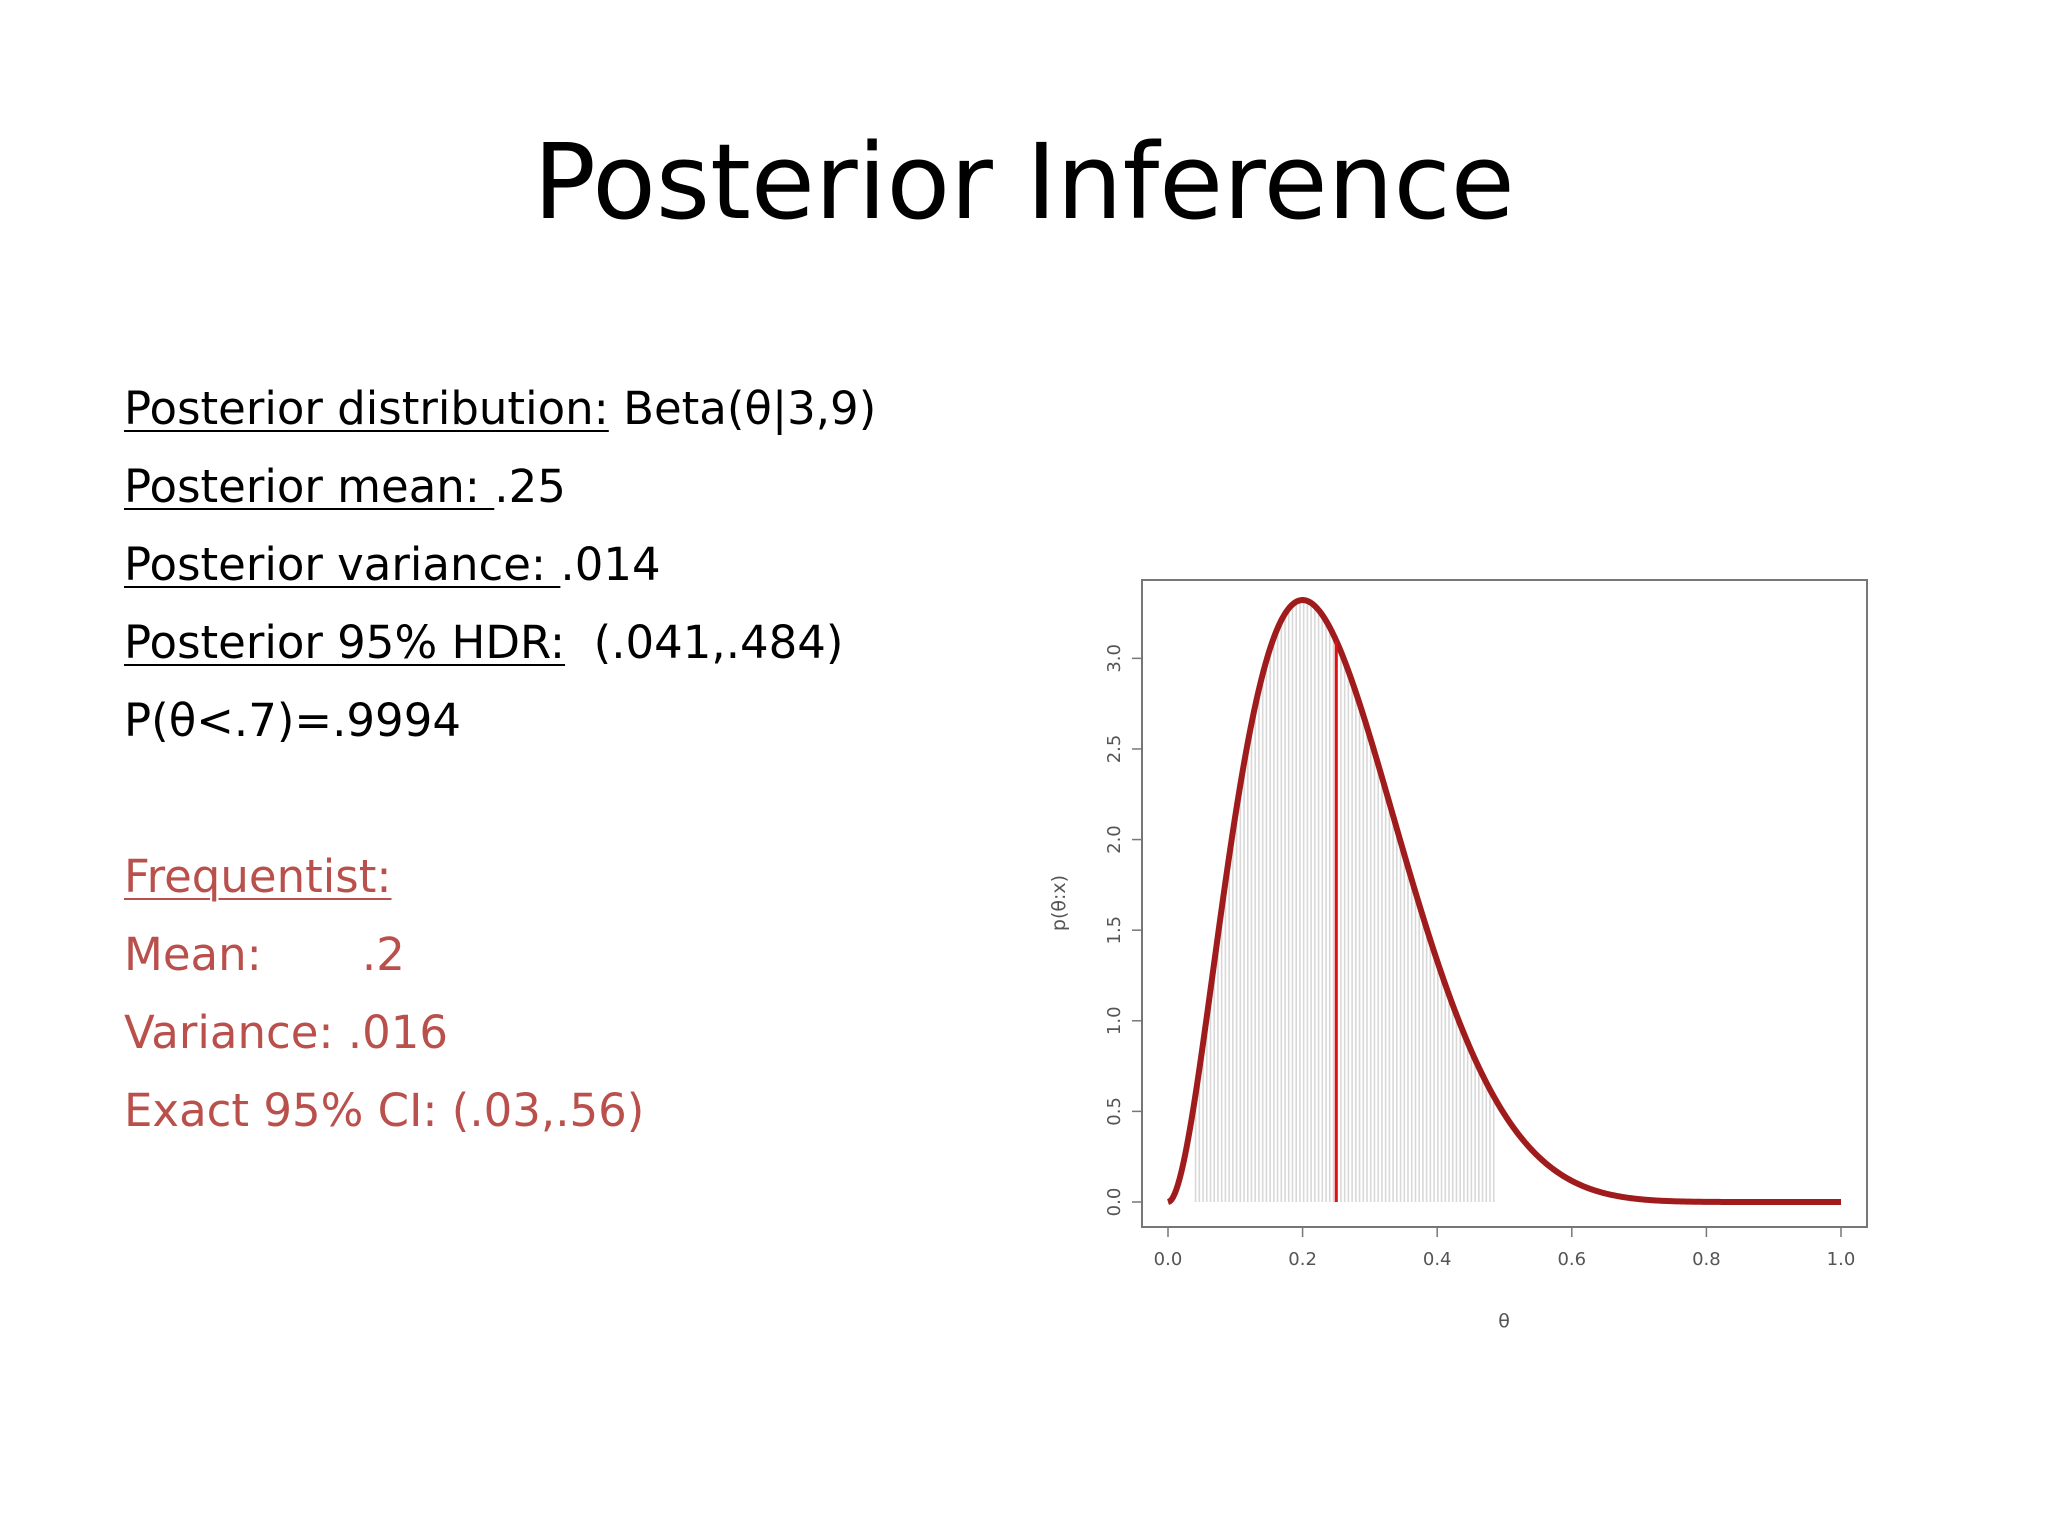  What do you see at coordinates (530, 486) in the screenshot?
I see `posterior-mean-value: .25` at bounding box center [530, 486].